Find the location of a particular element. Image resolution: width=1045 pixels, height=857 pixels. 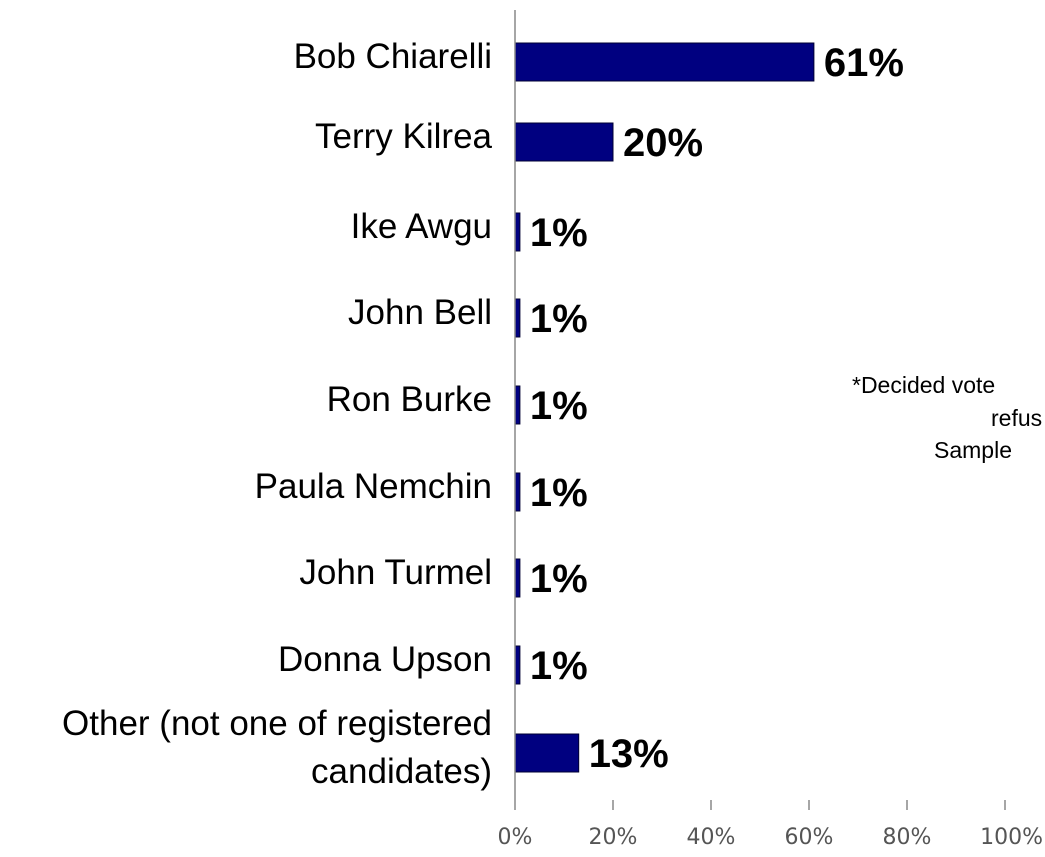

x-axis-ticks: 0% 20% 40% 60% 80% 100% is located at coordinates (770, 825).